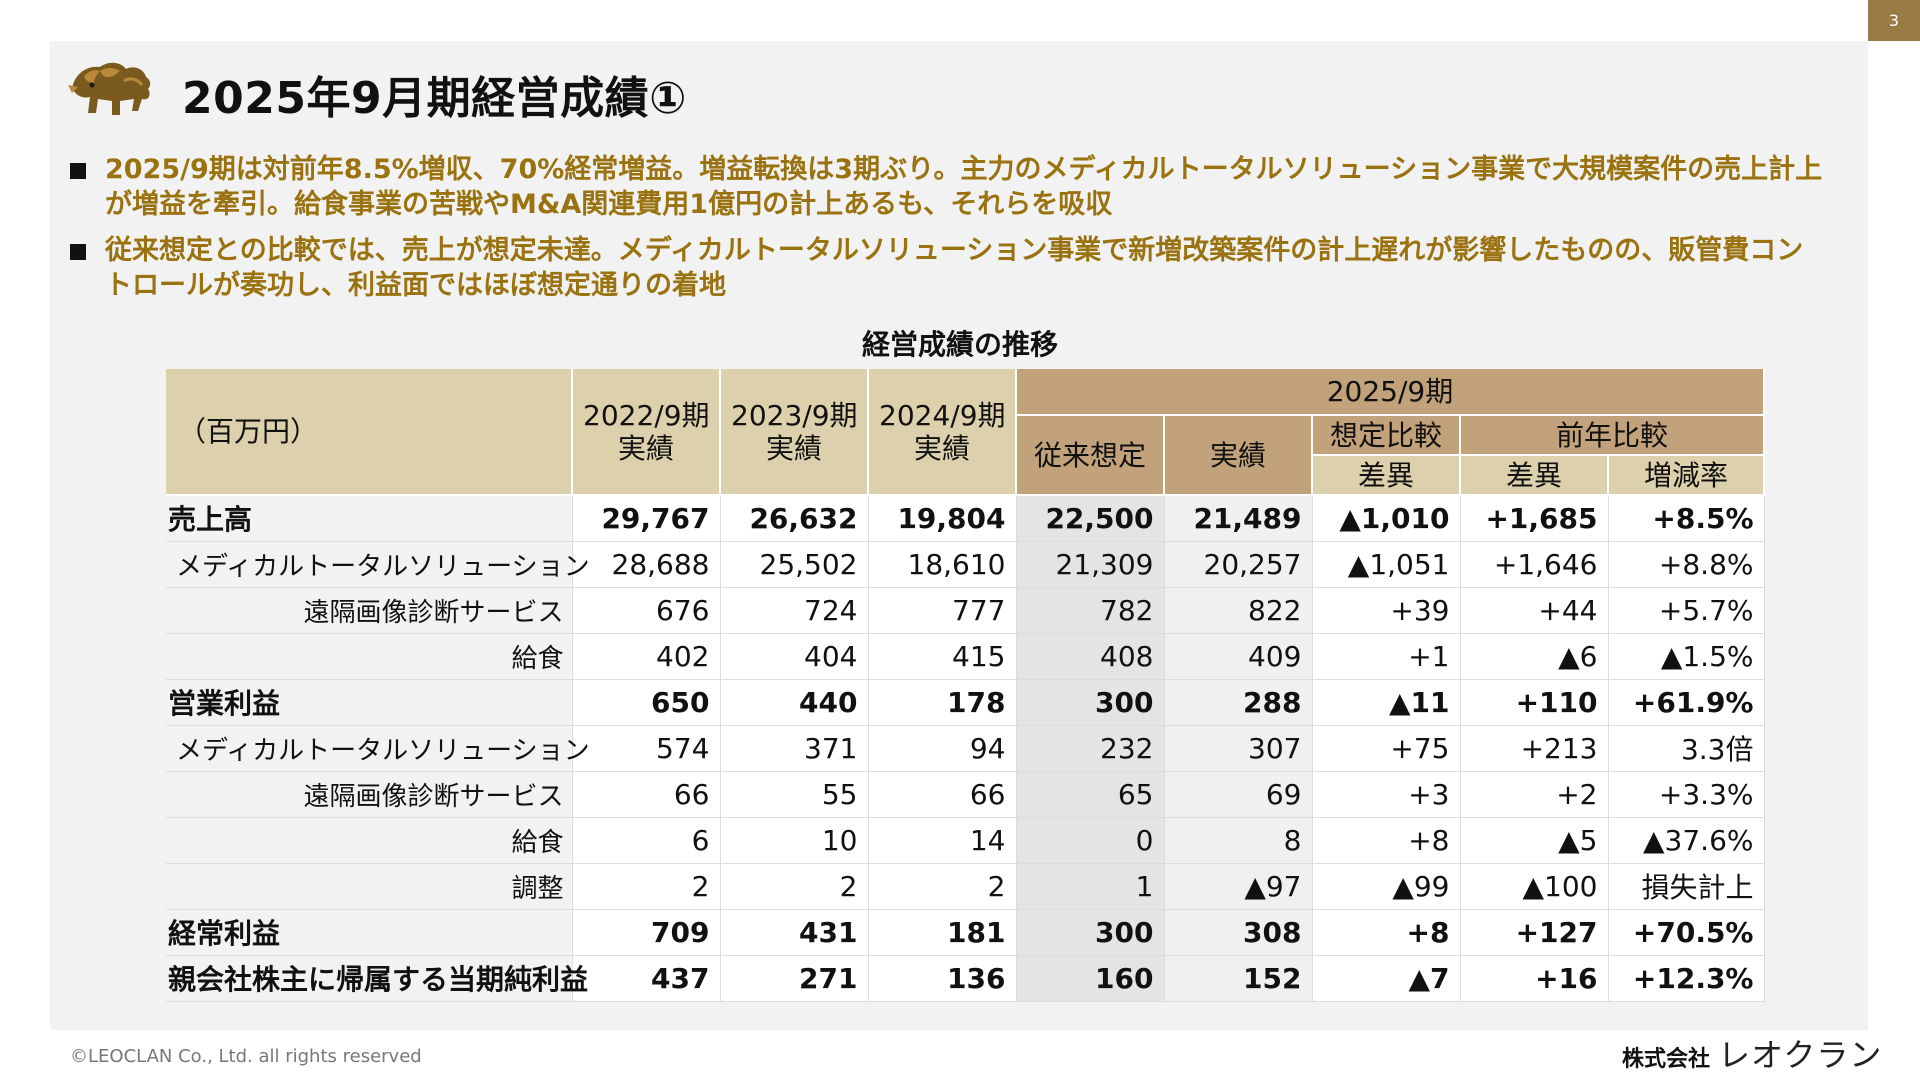 Image resolution: width=1920 pixels, height=1080 pixels. What do you see at coordinates (1386, 794) in the screenshot?
I see `table-cell: +3` at bounding box center [1386, 794].